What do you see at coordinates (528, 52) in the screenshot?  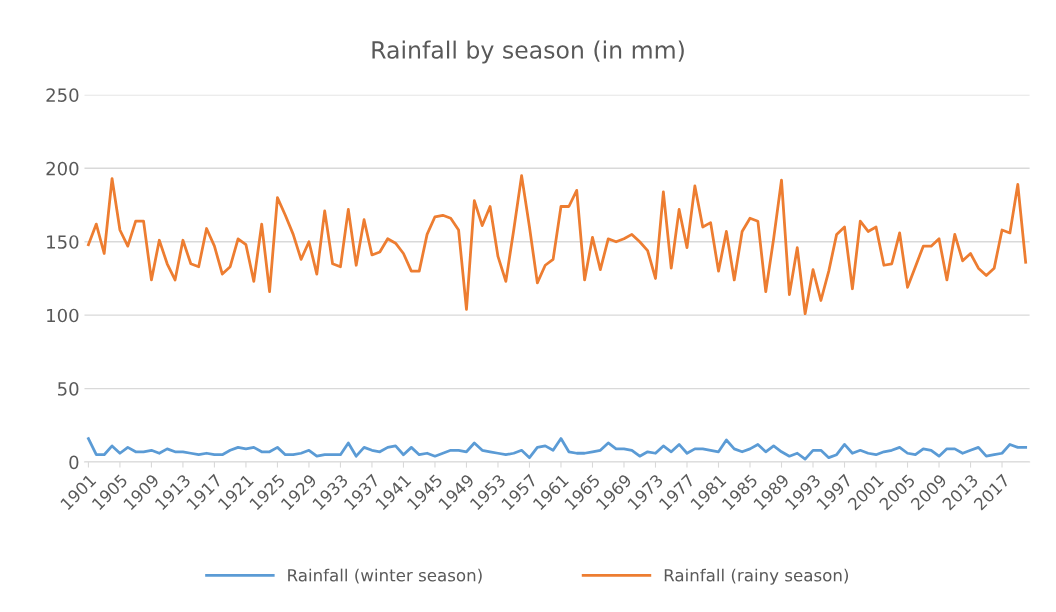 I see `chart-title: Rainfall by season (in mm)` at bounding box center [528, 52].